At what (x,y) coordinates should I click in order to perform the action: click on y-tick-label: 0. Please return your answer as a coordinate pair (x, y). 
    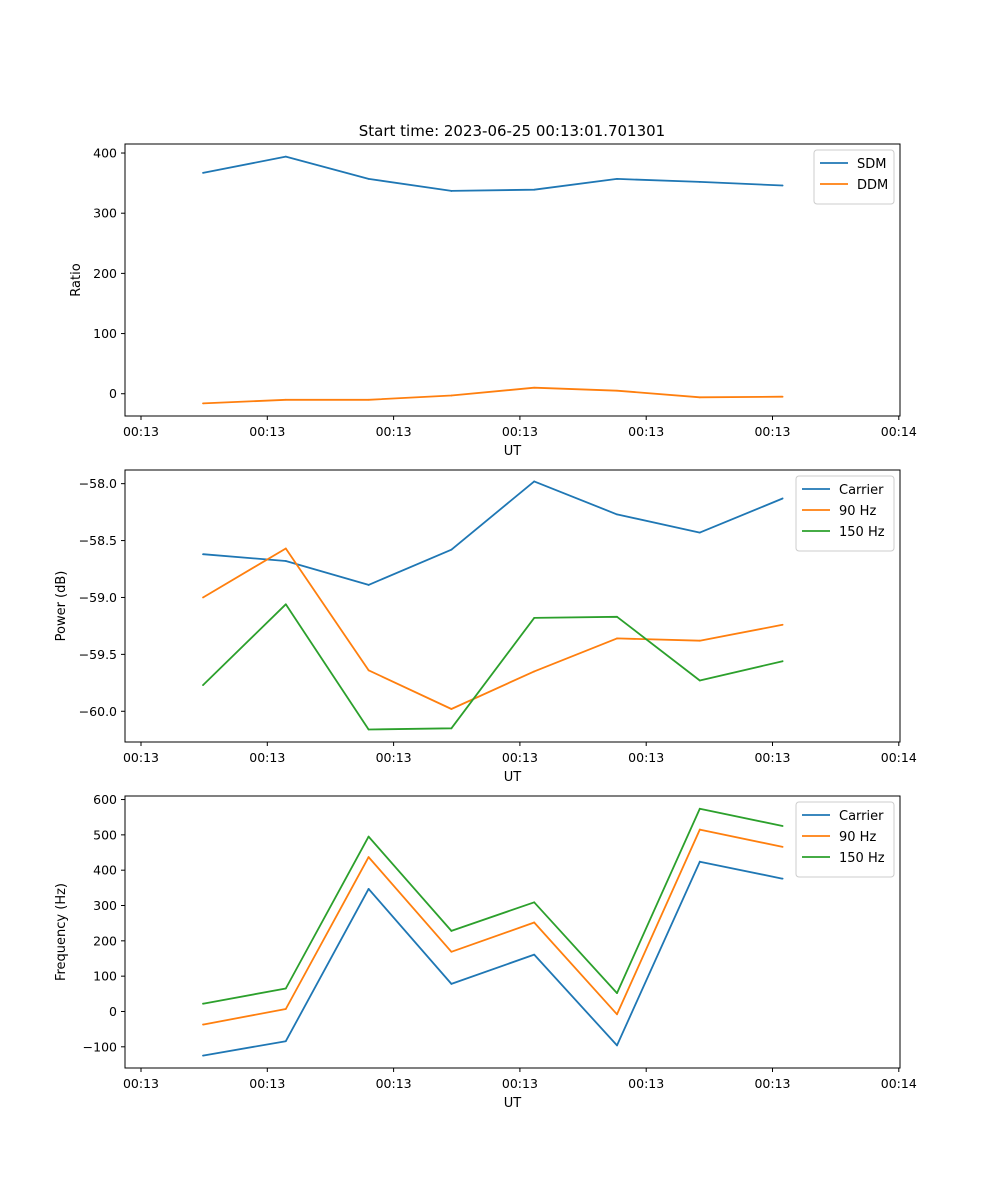
    Looking at the image, I should click on (113, 1011).